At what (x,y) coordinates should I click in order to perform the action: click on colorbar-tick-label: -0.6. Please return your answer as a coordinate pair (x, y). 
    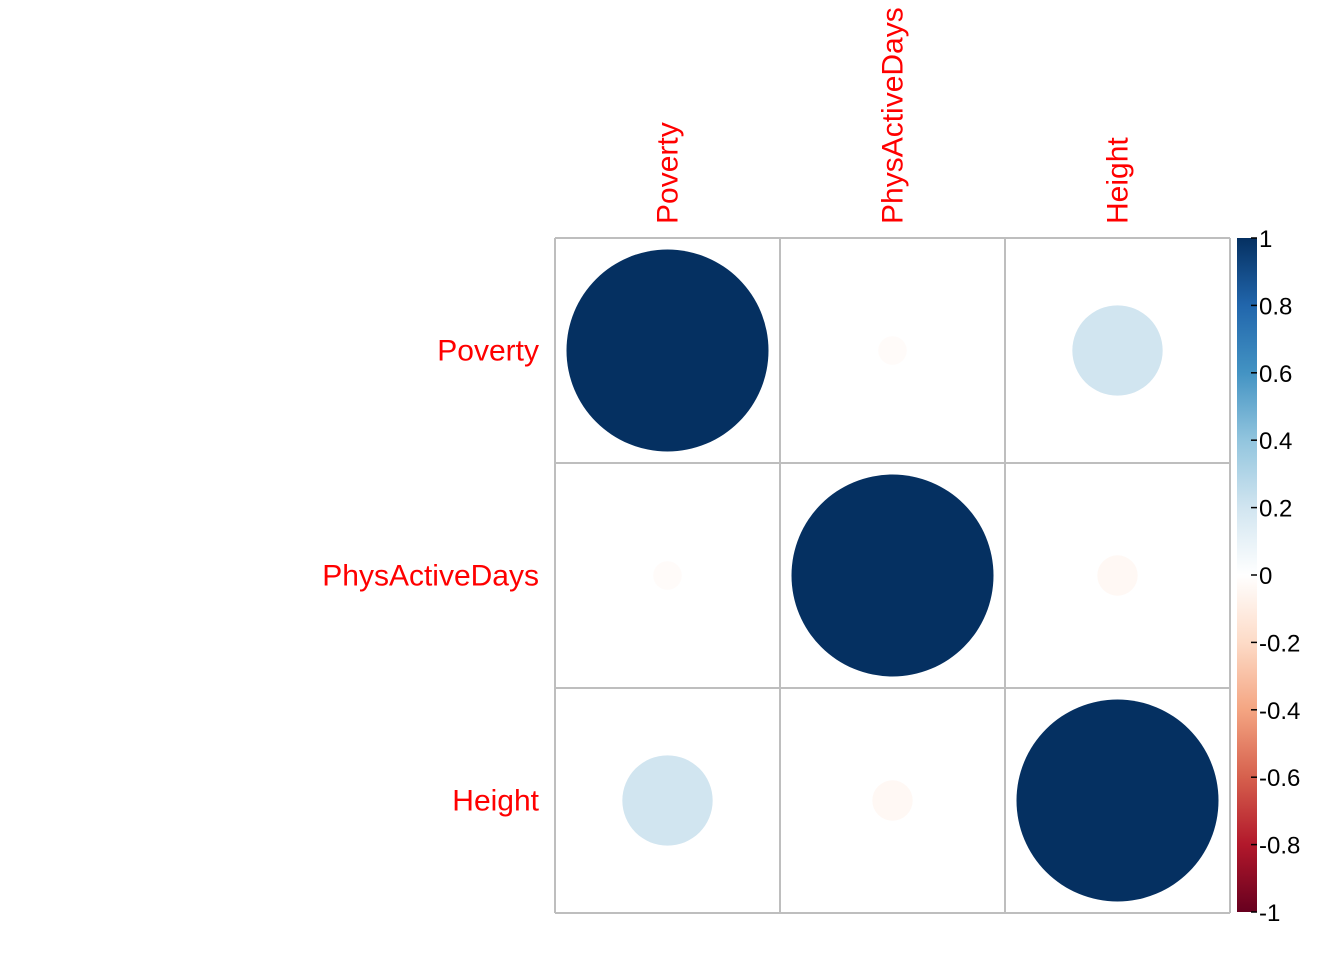
    Looking at the image, I should click on (1279, 778).